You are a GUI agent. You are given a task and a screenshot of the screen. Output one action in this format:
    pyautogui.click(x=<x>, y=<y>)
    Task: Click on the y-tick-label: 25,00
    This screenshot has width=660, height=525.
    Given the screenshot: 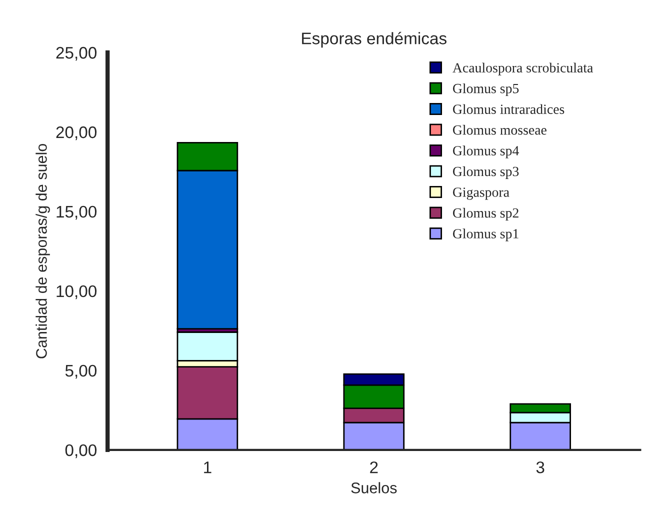 What is the action you would take?
    pyautogui.click(x=76, y=53)
    